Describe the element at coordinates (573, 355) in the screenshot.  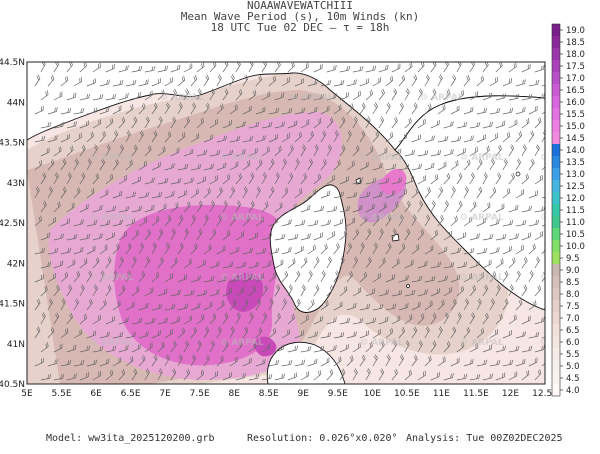
I see `colorbar-label: 5.5` at that location.